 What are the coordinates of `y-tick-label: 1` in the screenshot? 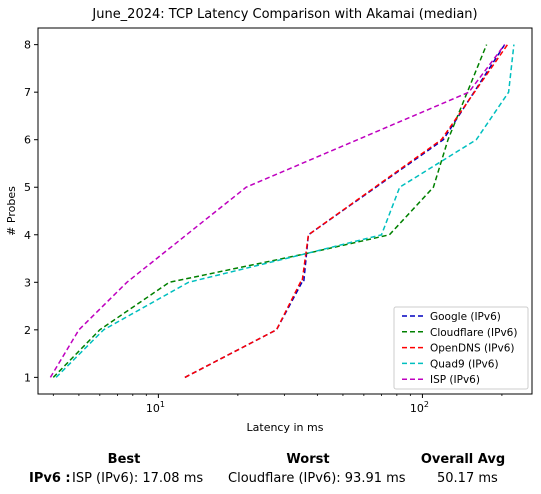 It's located at (27, 377).